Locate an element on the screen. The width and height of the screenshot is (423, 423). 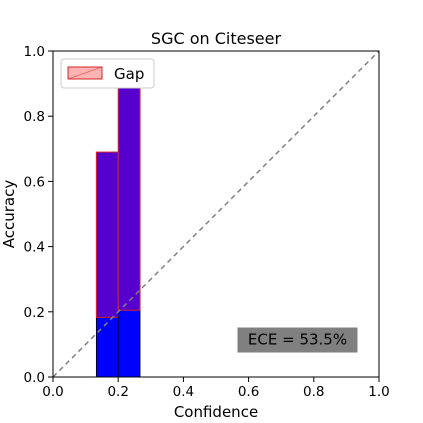
x-tick-label-1: 0.2 is located at coordinates (117, 392).